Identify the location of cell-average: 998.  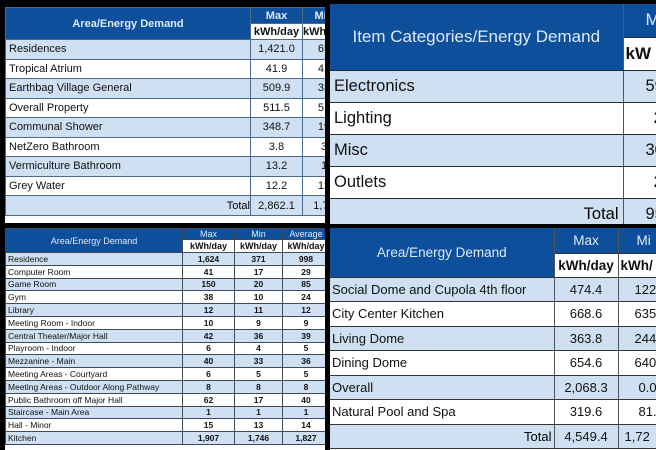
(303, 259).